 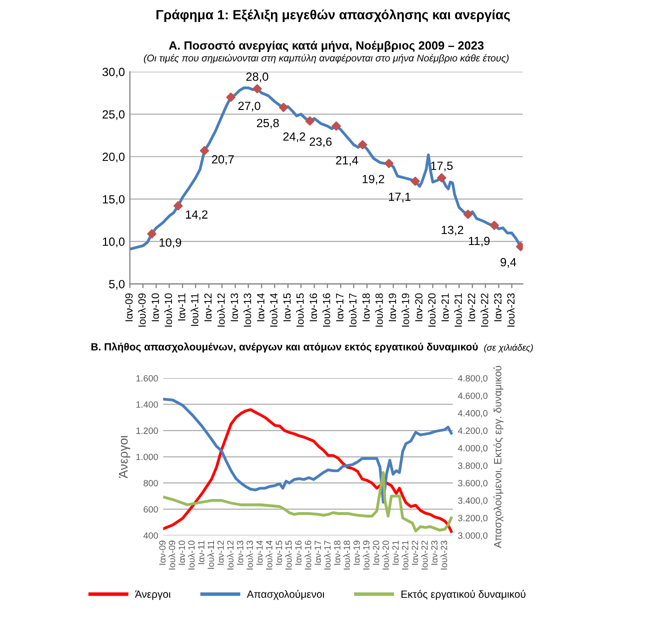 I want to click on data-label: 23,6, so click(x=321, y=142).